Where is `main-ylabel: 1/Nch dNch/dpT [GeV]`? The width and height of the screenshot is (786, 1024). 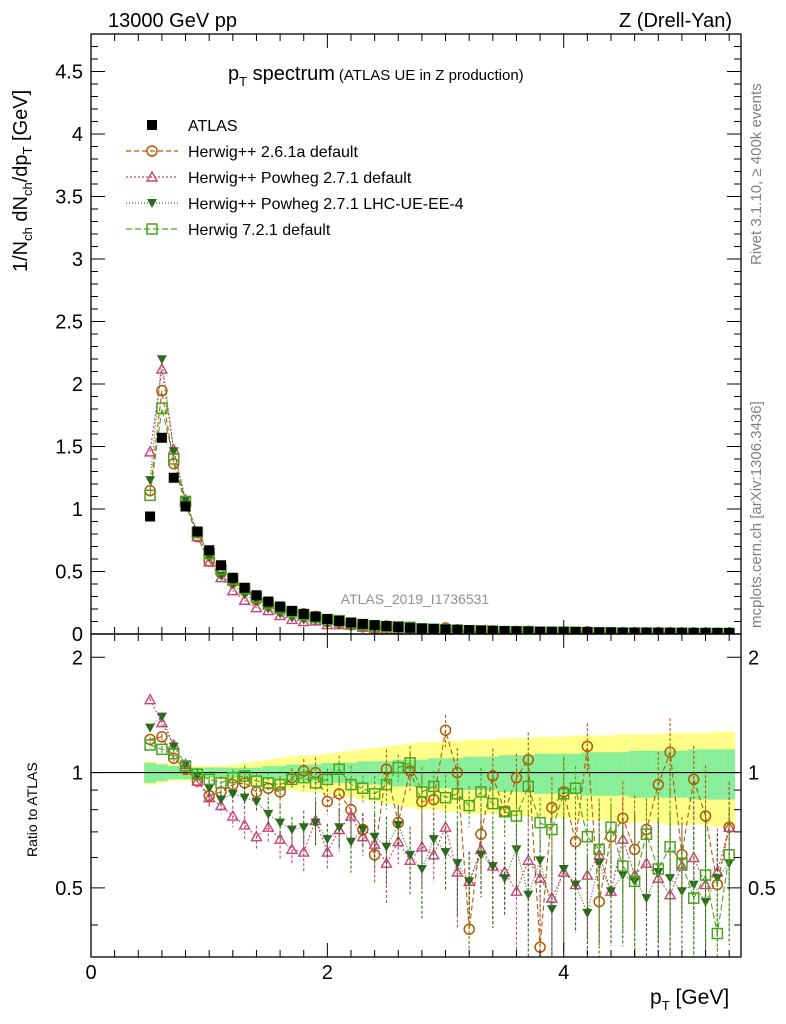
main-ylabel: 1/Nch dNch/dpT [GeV] is located at coordinates (22, 181).